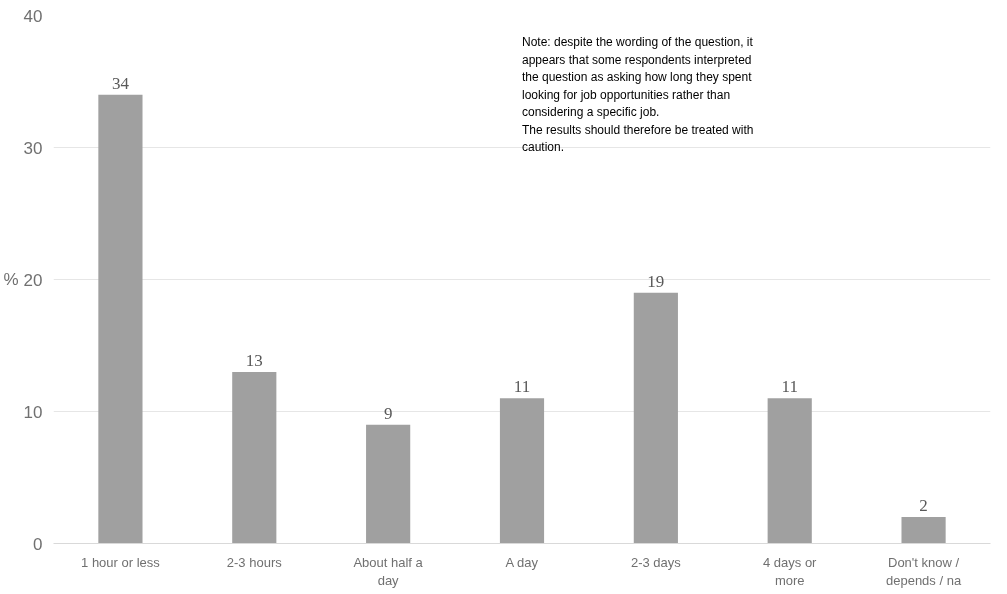  I want to click on y-tick-label: 10, so click(33, 412).